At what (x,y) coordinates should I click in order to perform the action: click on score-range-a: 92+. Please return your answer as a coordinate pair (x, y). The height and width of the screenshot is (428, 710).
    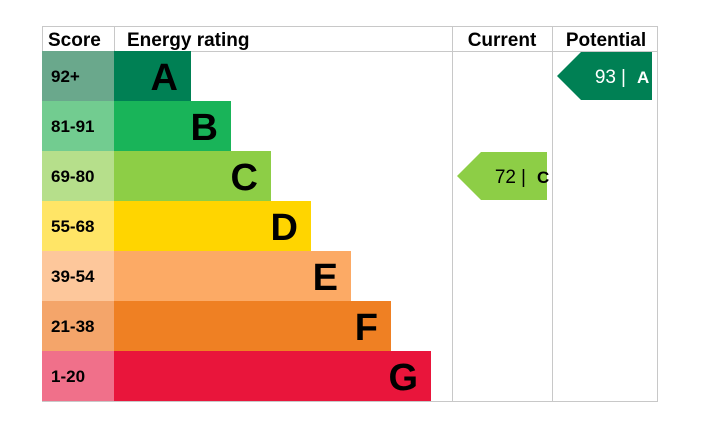
    Looking at the image, I should click on (65, 76).